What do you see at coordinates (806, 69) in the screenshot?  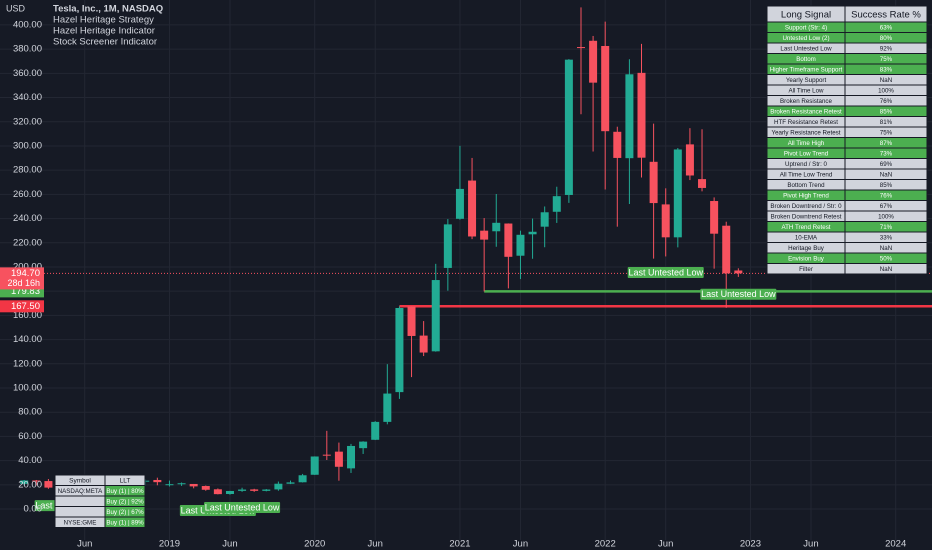 I see `table-cell-text: Higher Timeframe Support` at bounding box center [806, 69].